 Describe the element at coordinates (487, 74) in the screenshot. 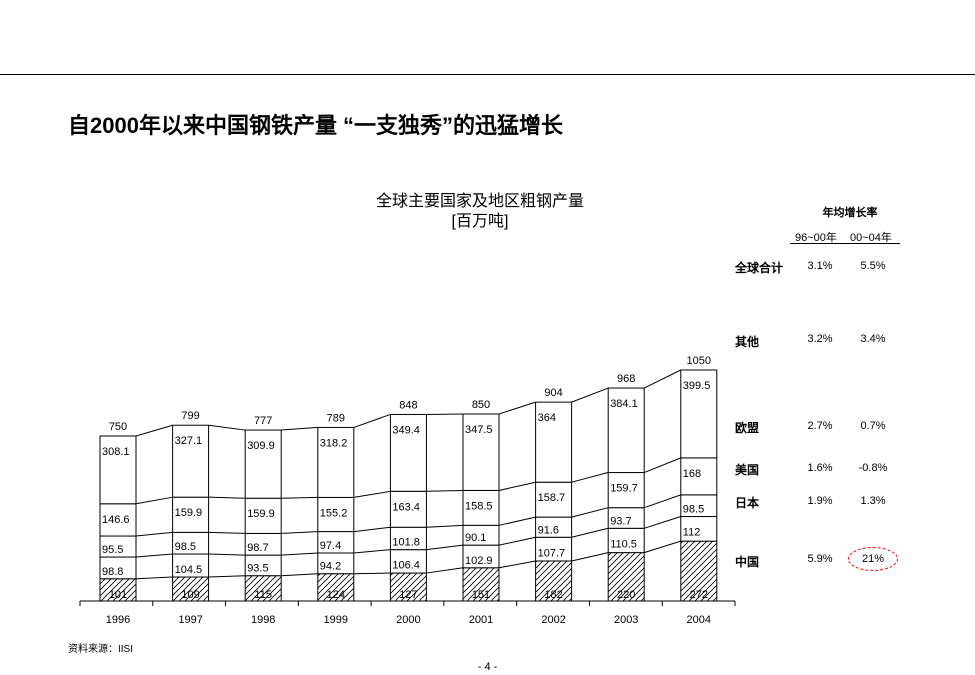

I see `header-rule` at that location.